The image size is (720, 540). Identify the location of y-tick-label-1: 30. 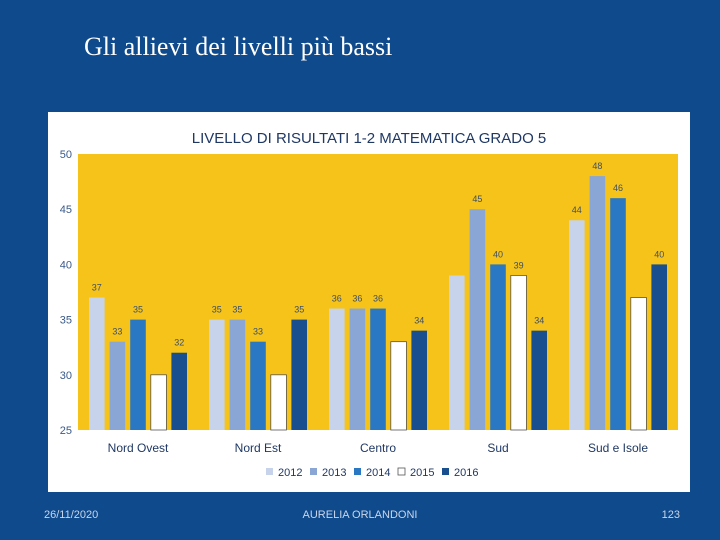
(66, 376).